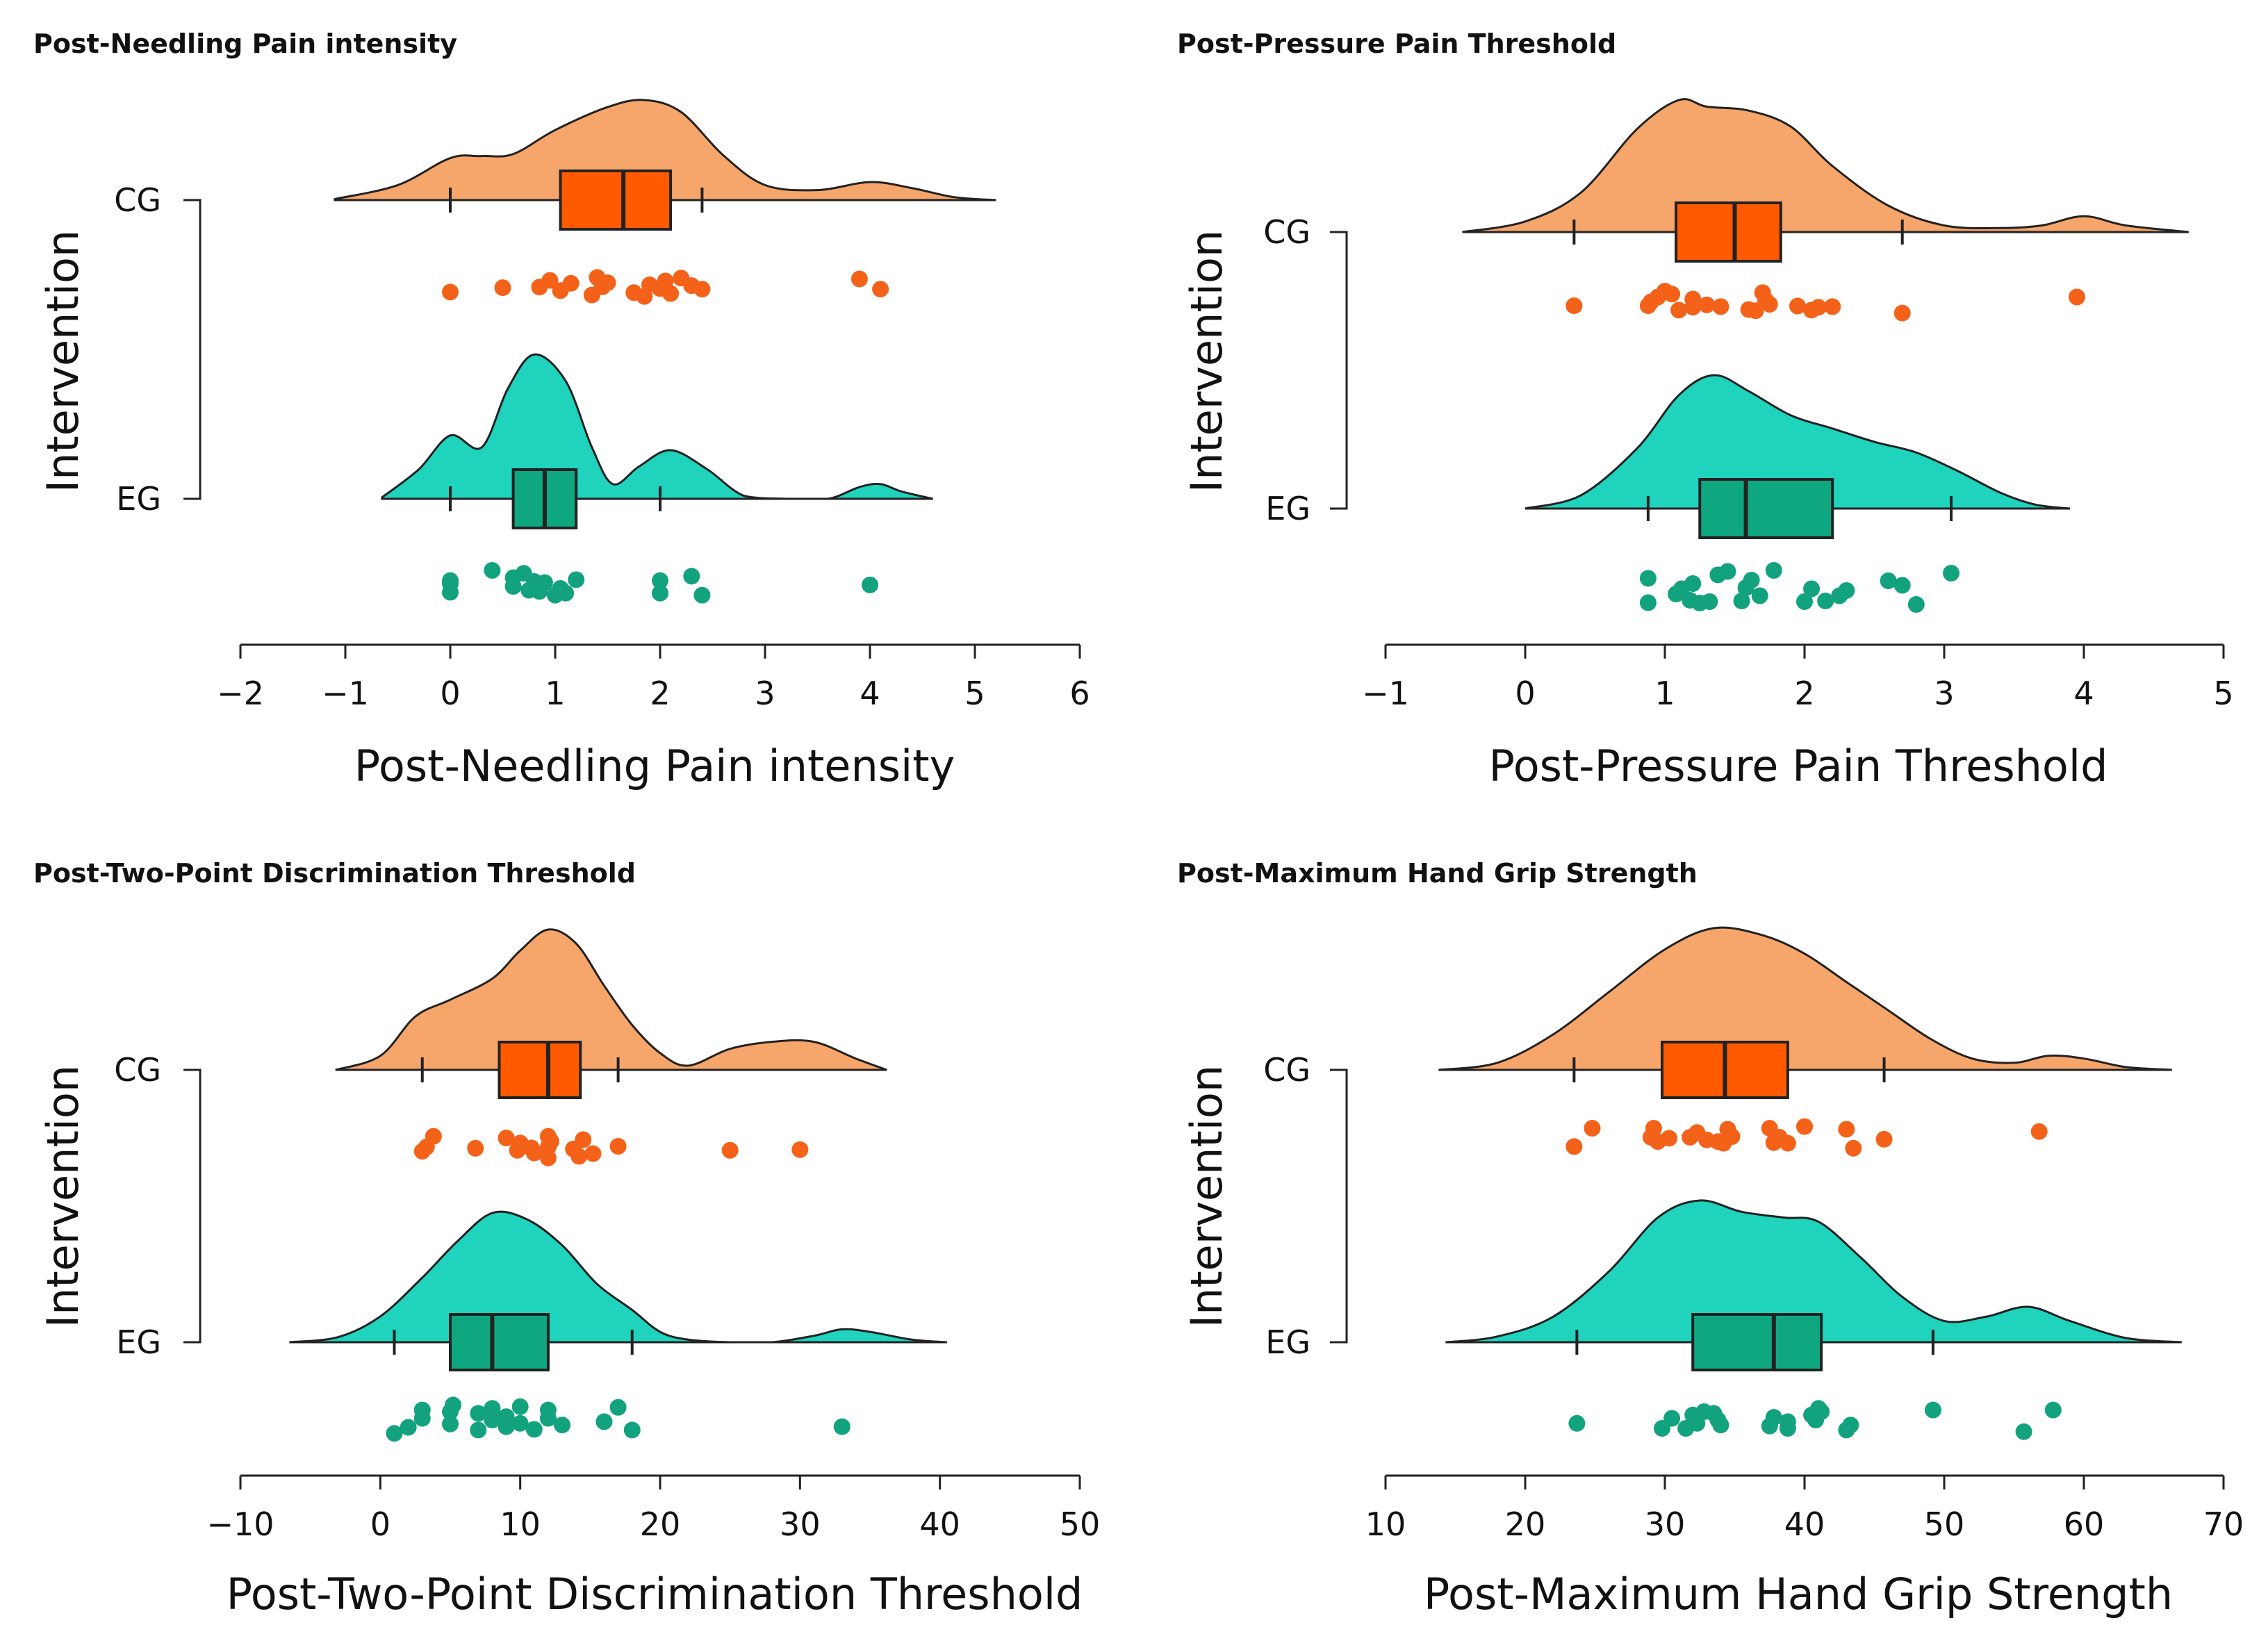 This screenshot has width=2268, height=1634. Describe the element at coordinates (655, 1594) in the screenshot. I see `x-axis-title: Post-Two-Point Discrimination Threshold` at that location.